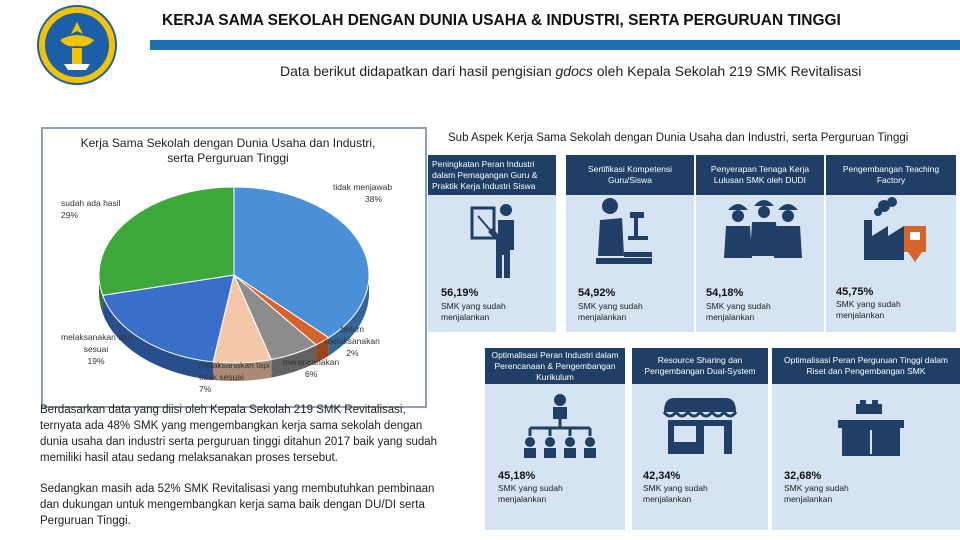 This screenshot has width=960, height=540. Describe the element at coordinates (610, 311) in the screenshot. I see `aspect-2-desc: SMK yang sudah menjalankan` at that location.